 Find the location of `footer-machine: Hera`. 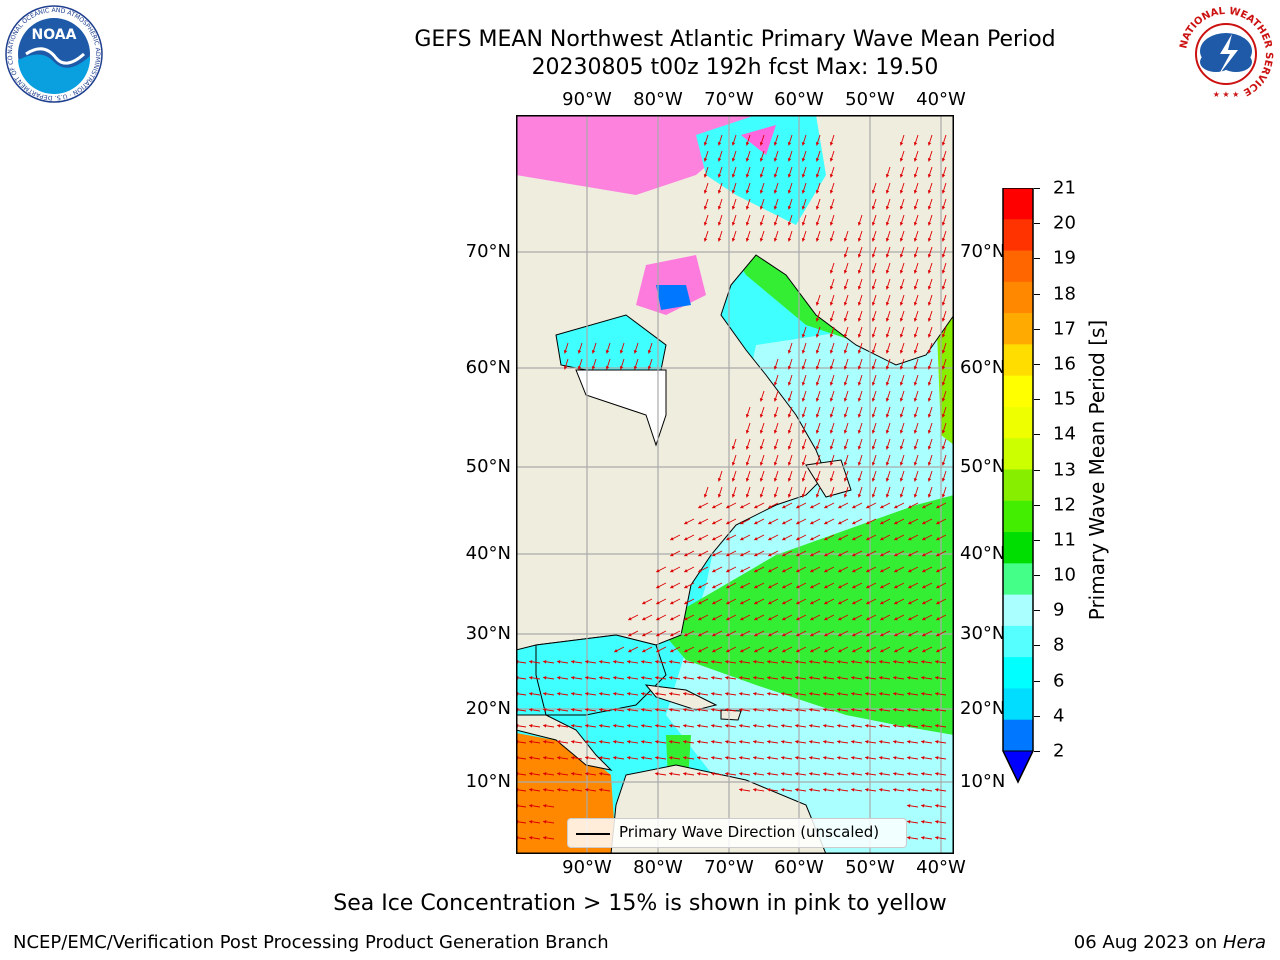

footer-machine: Hera is located at coordinates (1244, 942).